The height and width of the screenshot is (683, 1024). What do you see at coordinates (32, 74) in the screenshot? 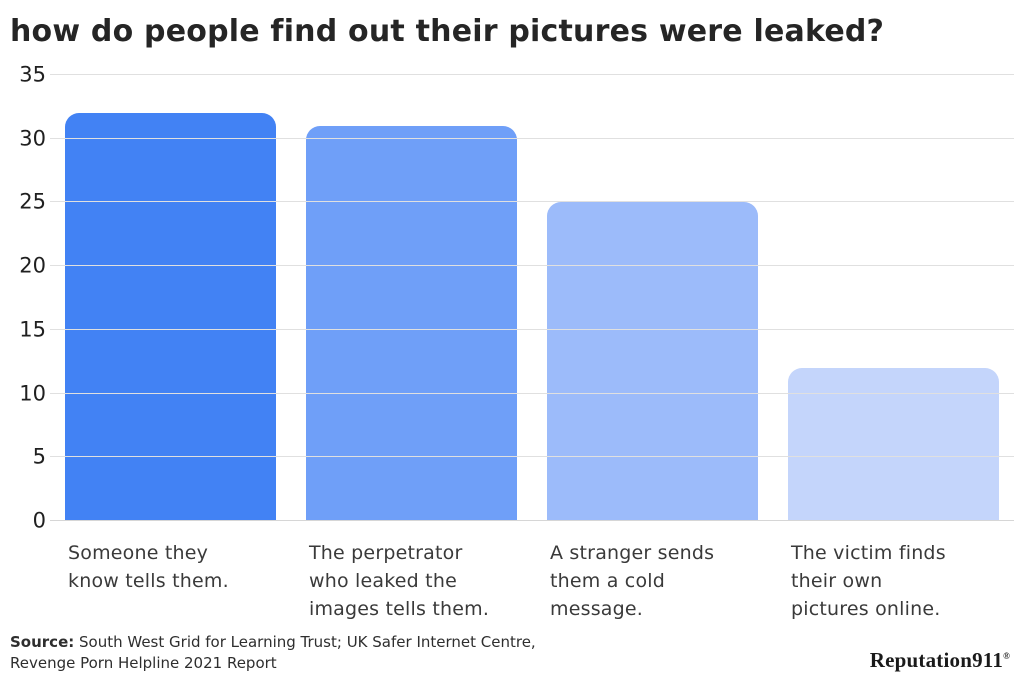
I see `y-axis-tick-label: 35` at bounding box center [32, 74].